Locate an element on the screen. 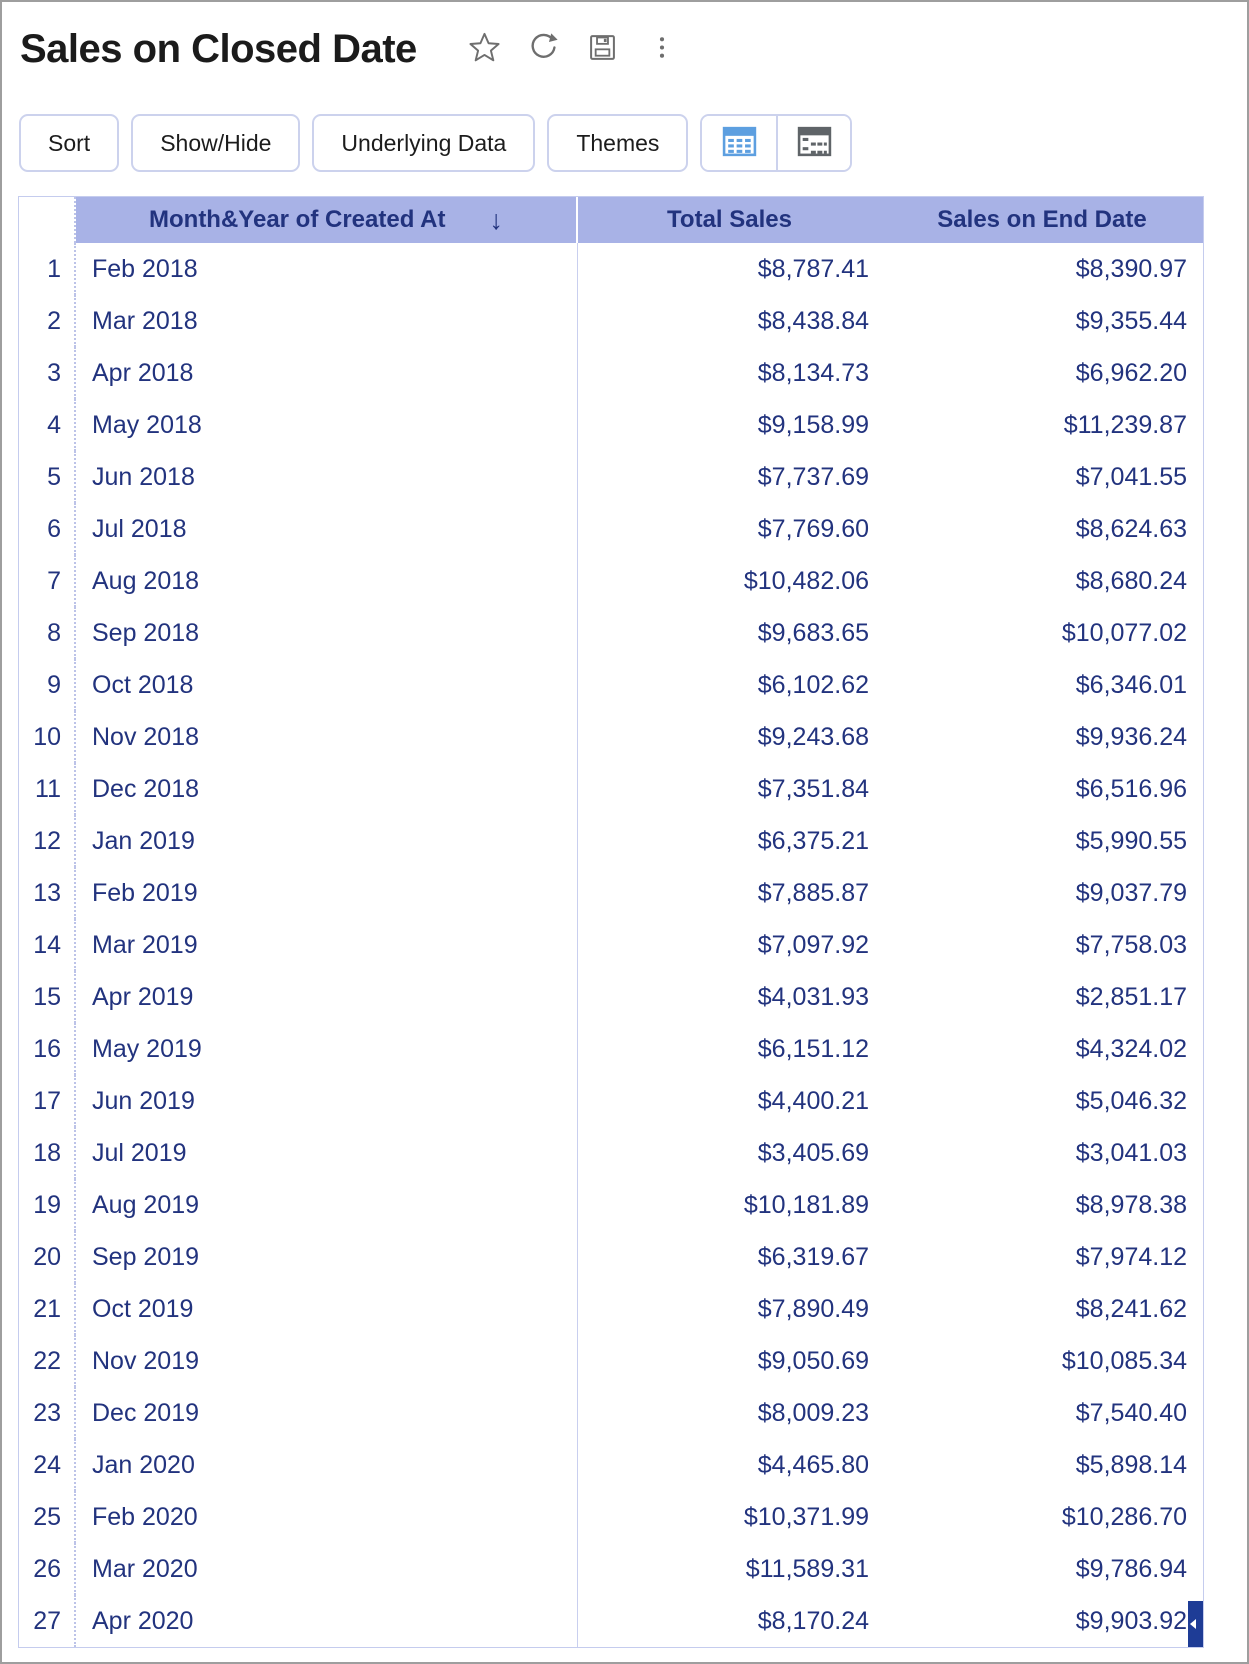  sales-on-end-date-cell: $8,390.97 is located at coordinates (1131, 268).